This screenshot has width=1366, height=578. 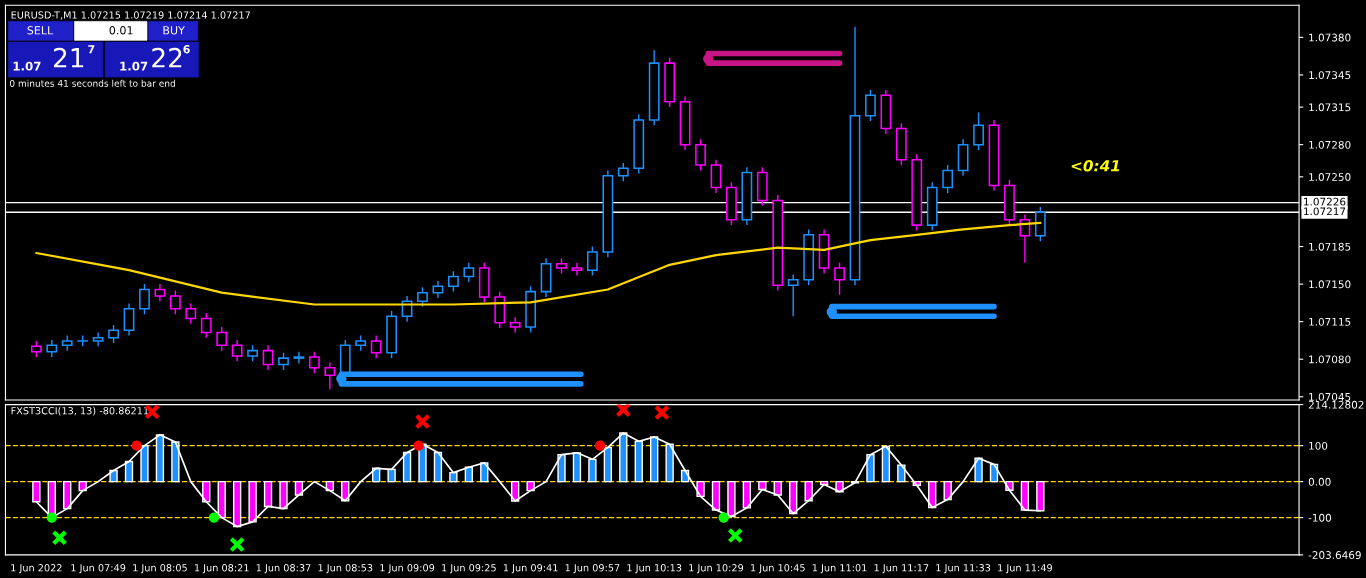 What do you see at coordinates (167, 57) in the screenshot?
I see `annotation: 22` at bounding box center [167, 57].